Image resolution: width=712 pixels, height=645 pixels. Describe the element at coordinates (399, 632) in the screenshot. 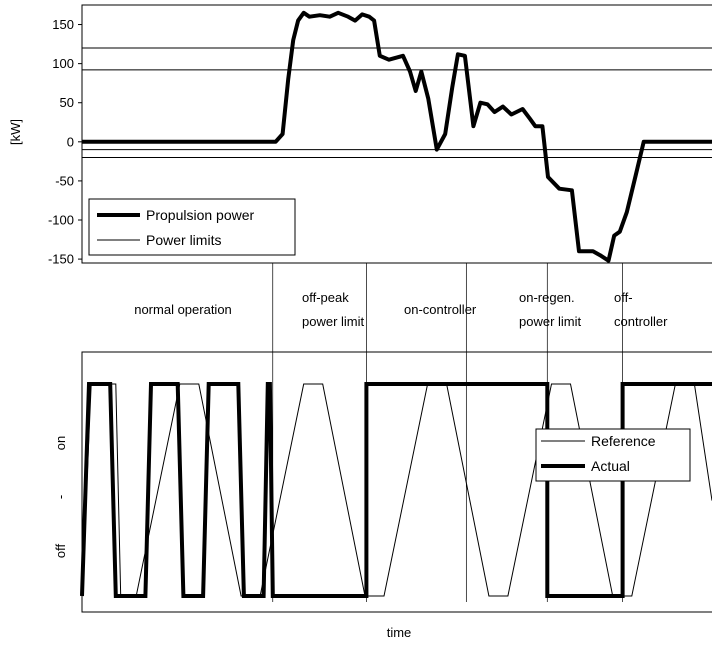

I see `x-axis-label: time` at that location.